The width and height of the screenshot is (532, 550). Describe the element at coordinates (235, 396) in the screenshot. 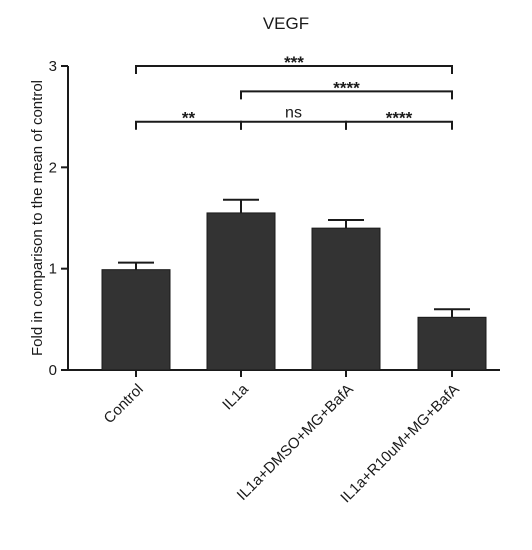

I see `x-tick-label: IL1a` at that location.